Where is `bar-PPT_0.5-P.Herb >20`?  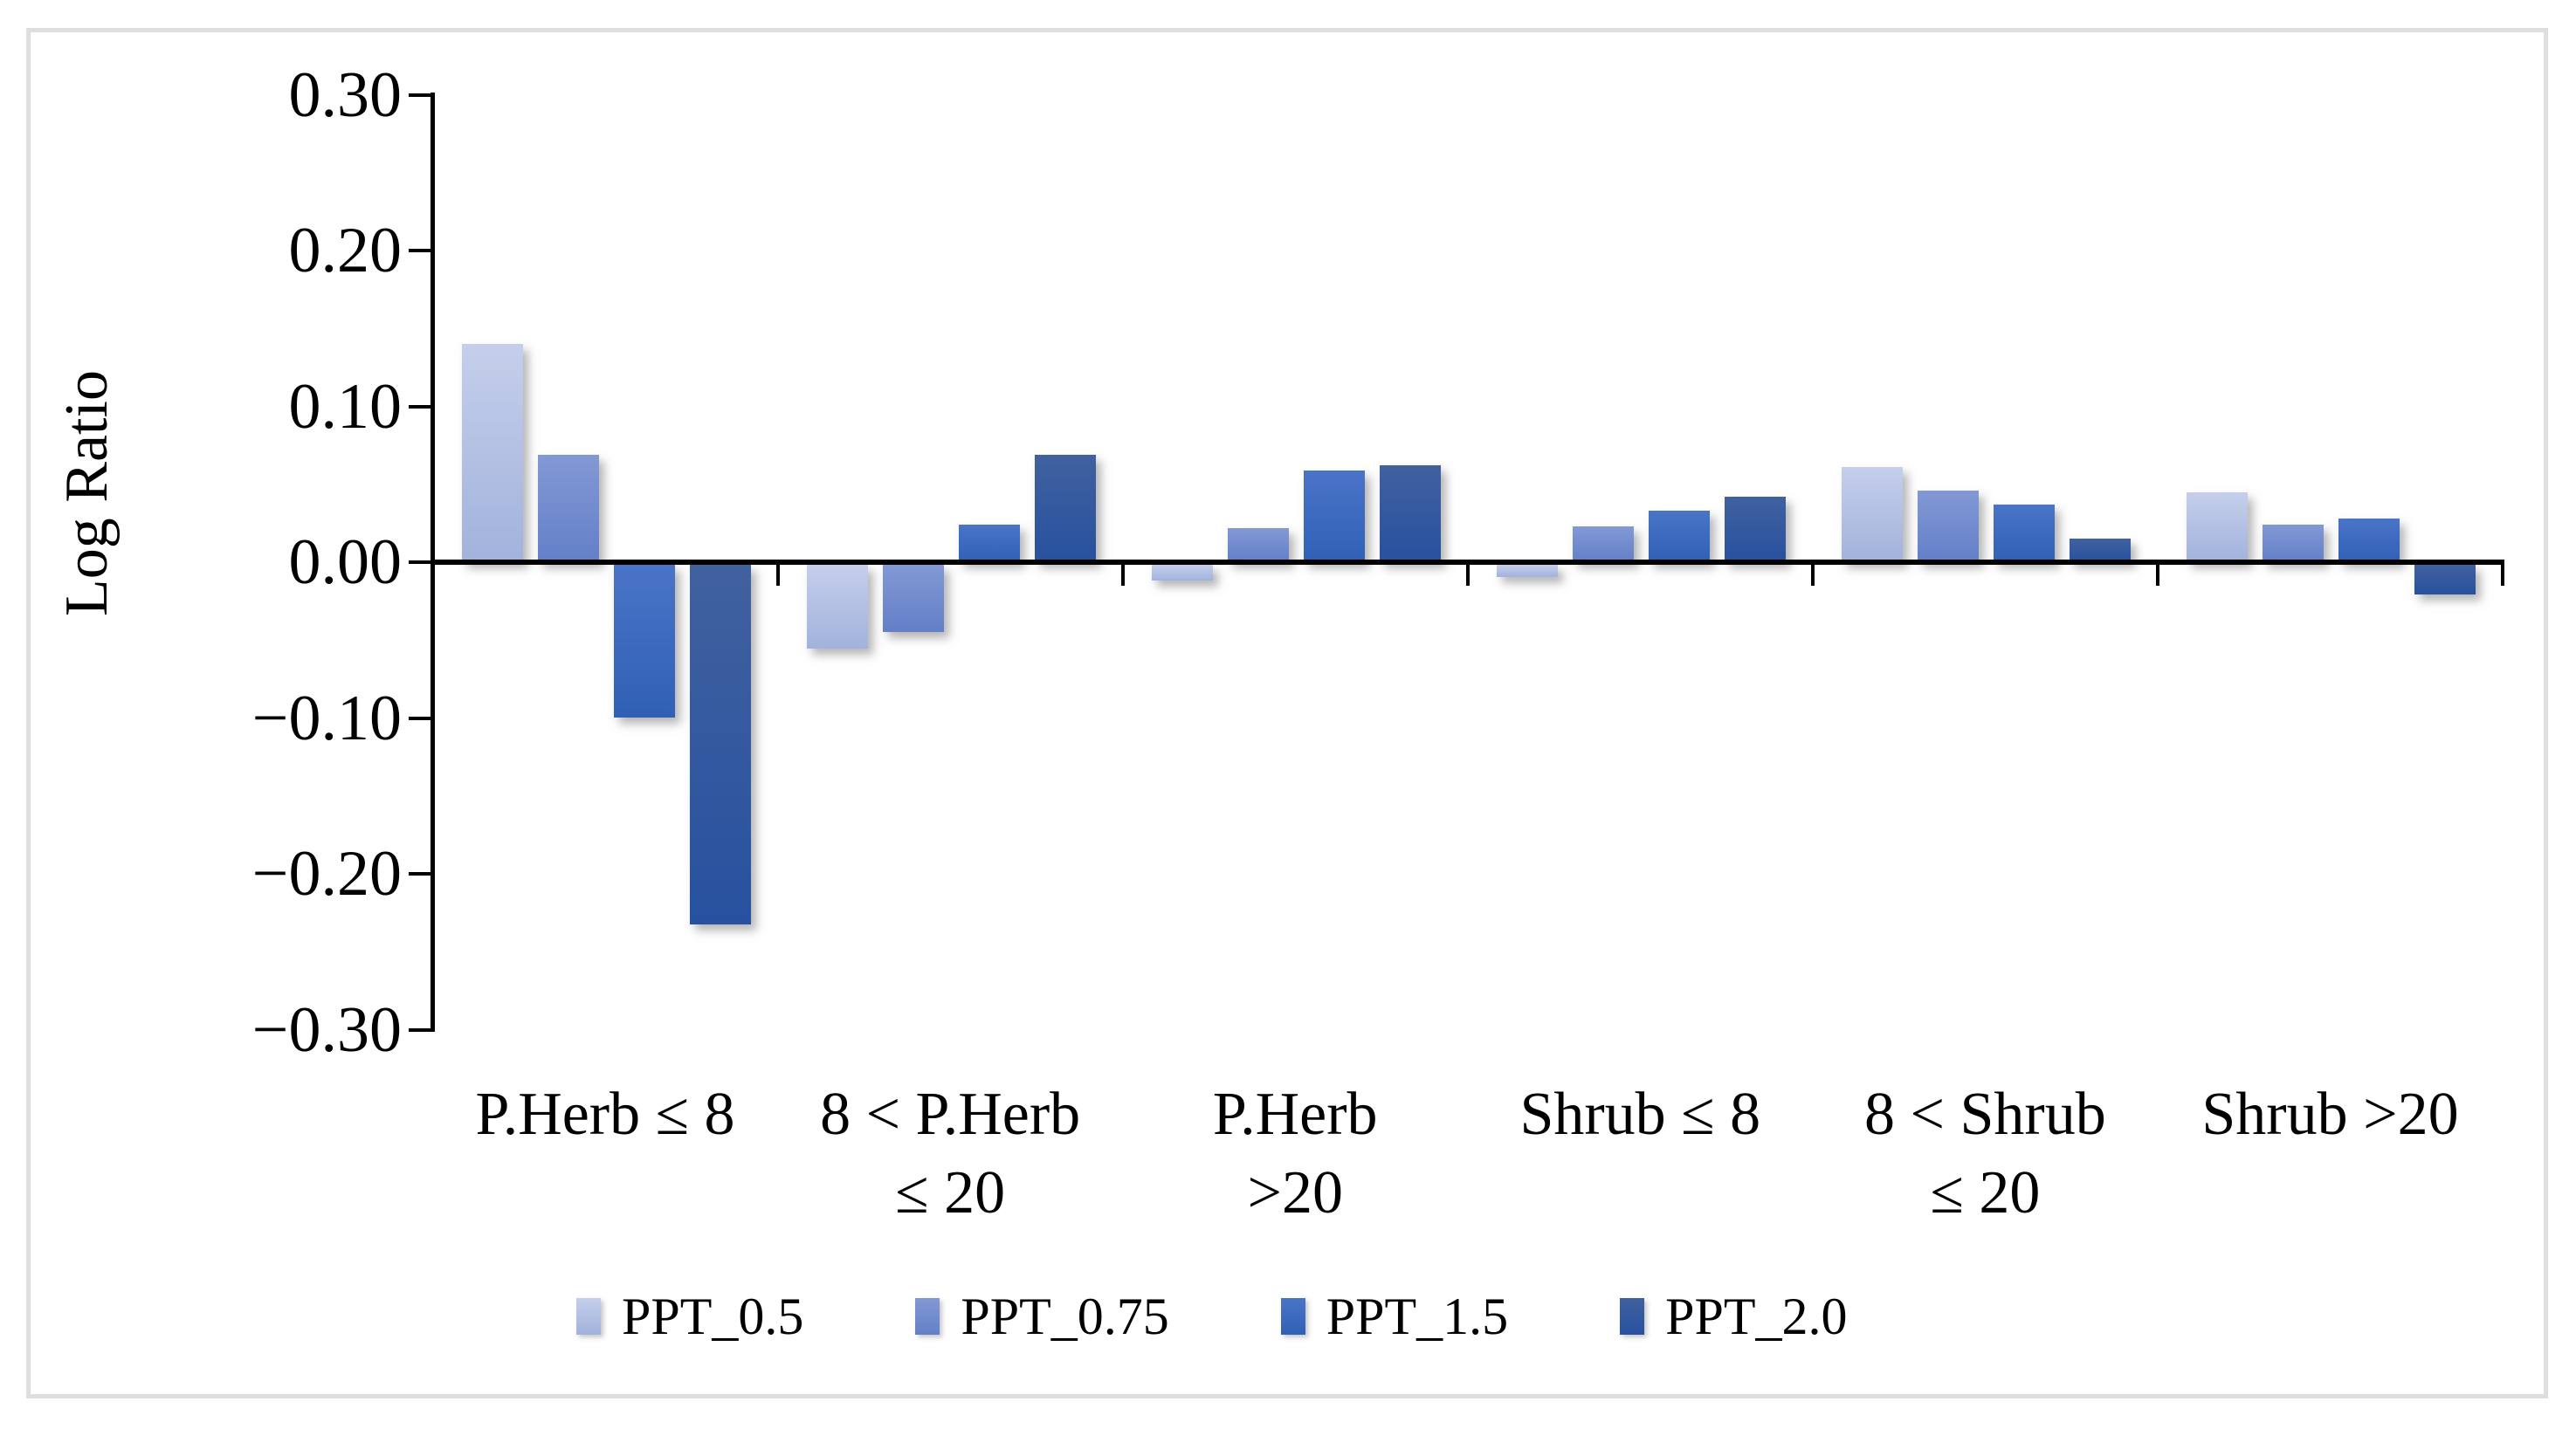
bar-PPT_0.5-P.Herb >20 is located at coordinates (1182, 573).